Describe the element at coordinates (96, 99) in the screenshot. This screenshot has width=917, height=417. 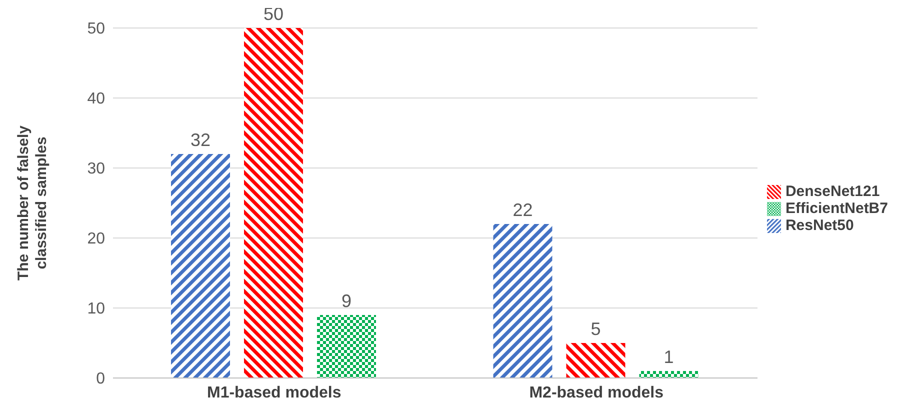
I see `y-tick-label: 40` at that location.